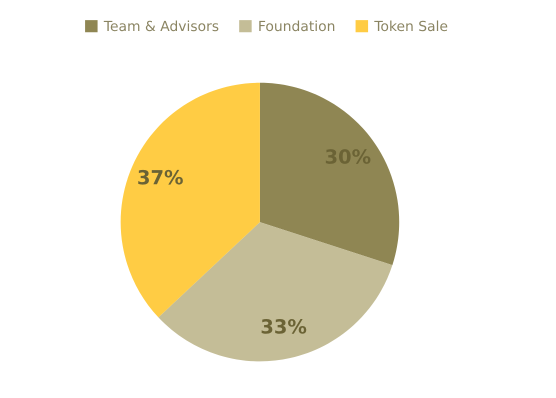  Describe the element at coordinates (161, 26) in the screenshot. I see `legend-label: Team & Advisors` at that location.